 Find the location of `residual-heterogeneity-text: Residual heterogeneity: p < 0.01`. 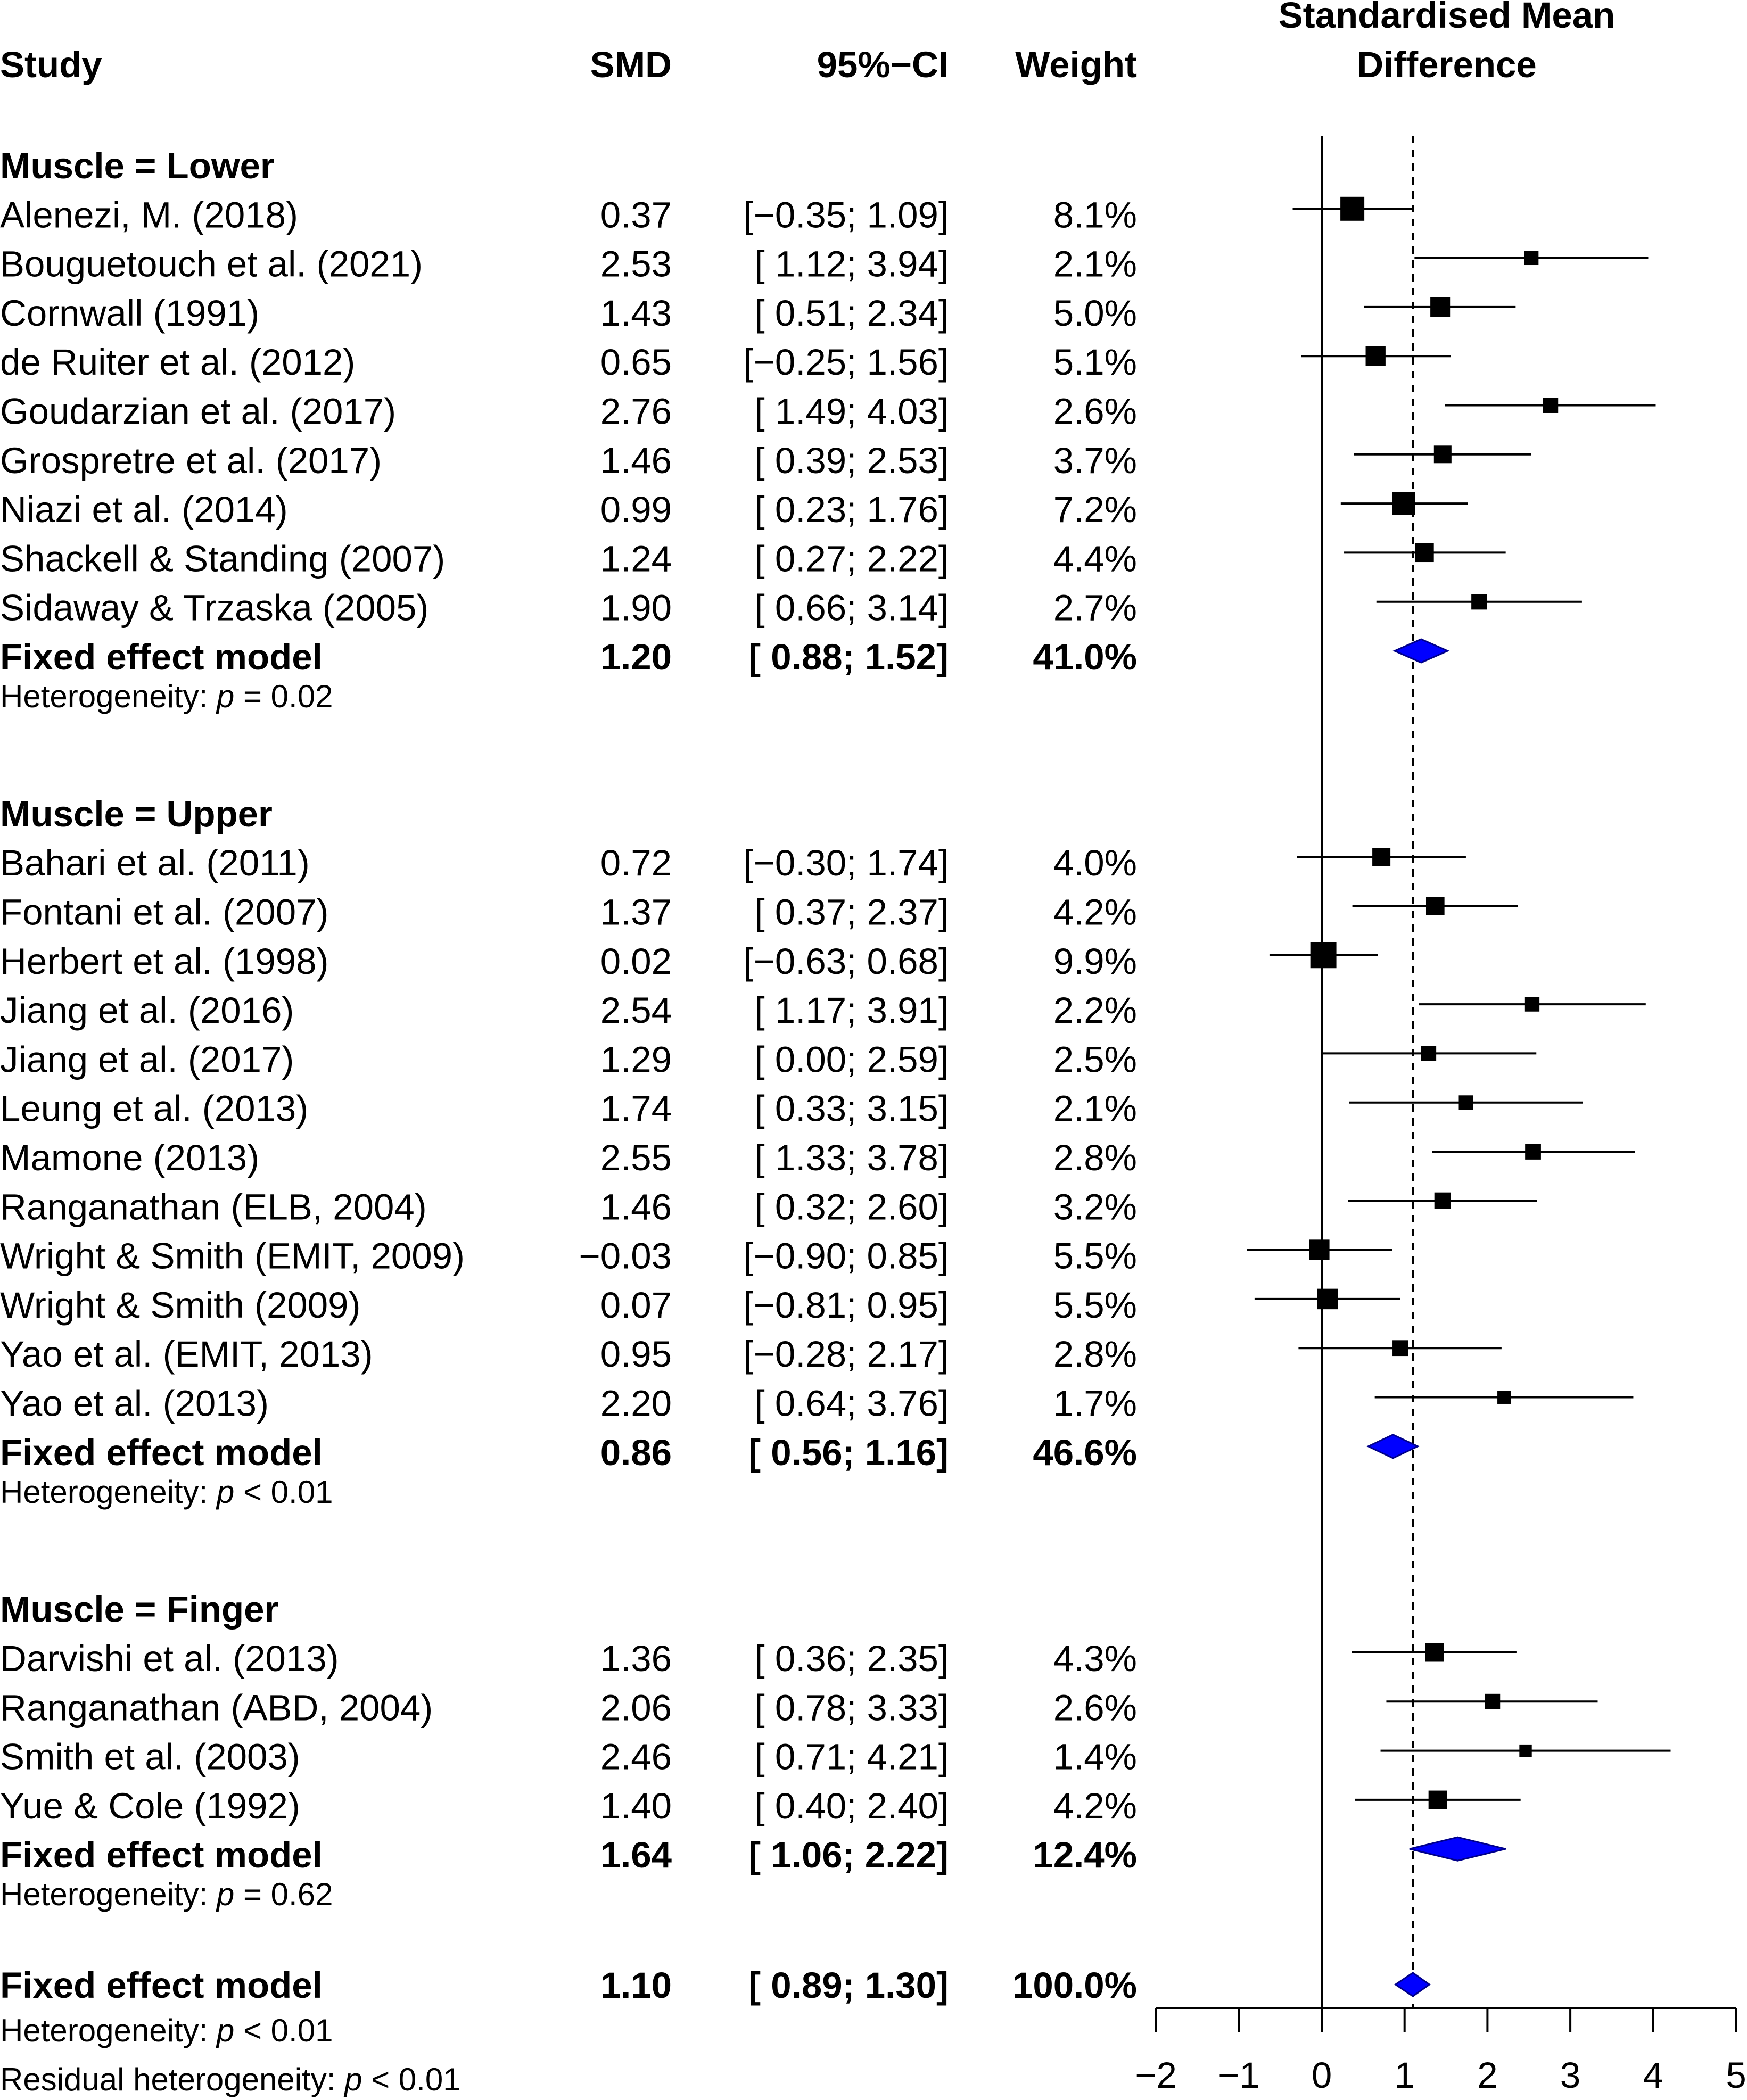

residual-heterogeneity-text: Residual heterogeneity: p < 0.01 is located at coordinates (230, 2079).